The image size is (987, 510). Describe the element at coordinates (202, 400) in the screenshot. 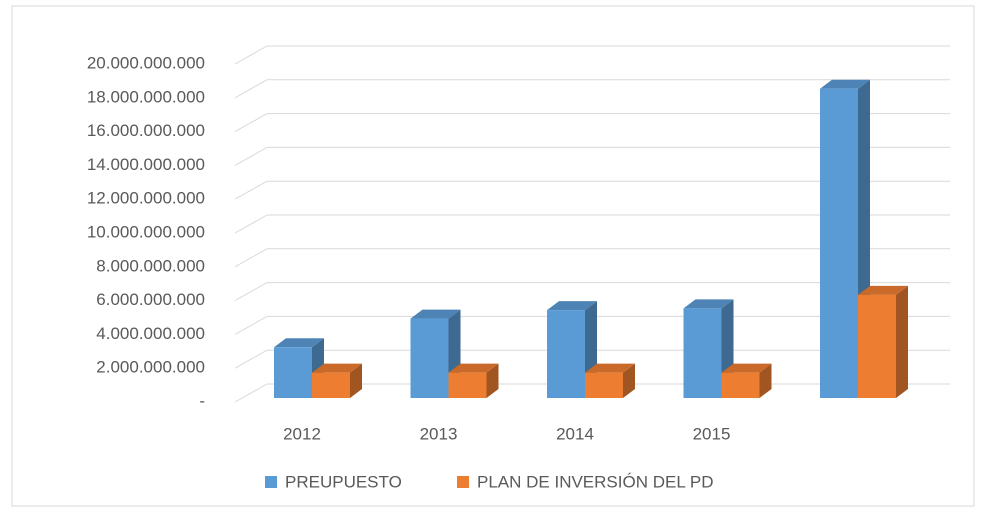

I see `y-tick-label: -` at that location.